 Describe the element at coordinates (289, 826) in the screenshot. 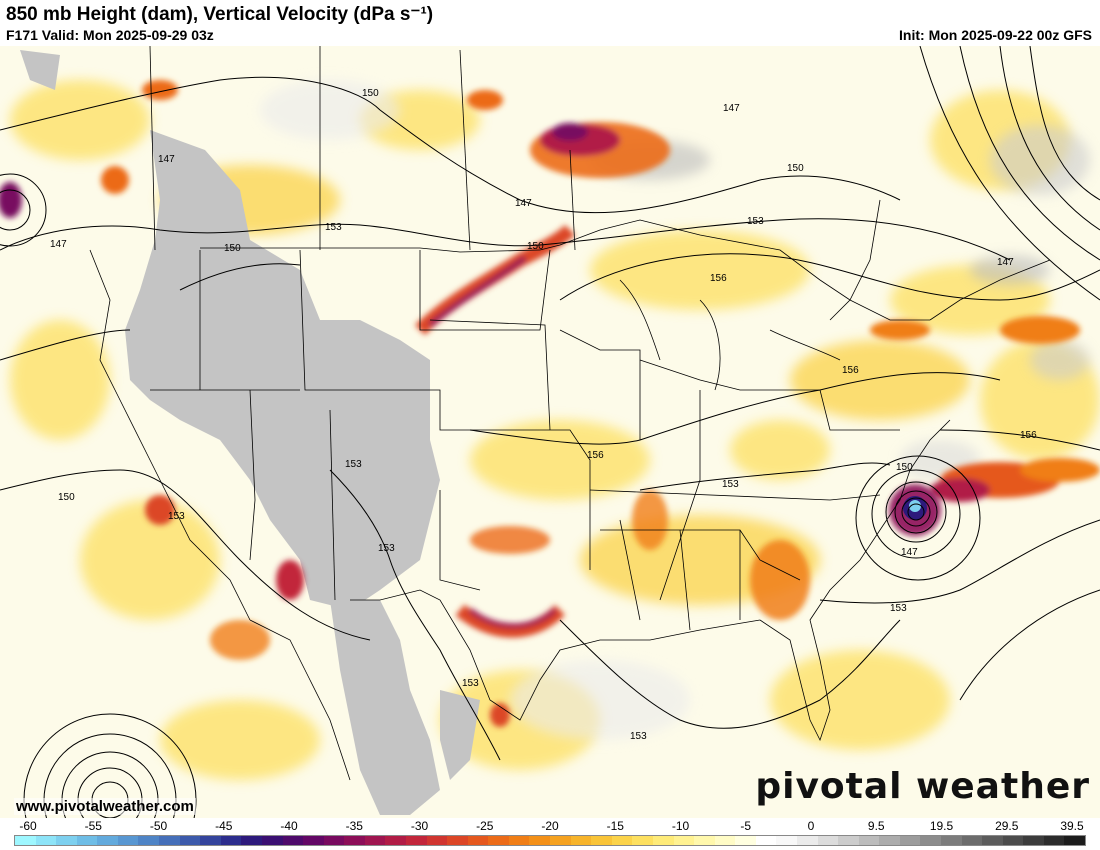

I see `colorbar-tick-label: -40` at that location.